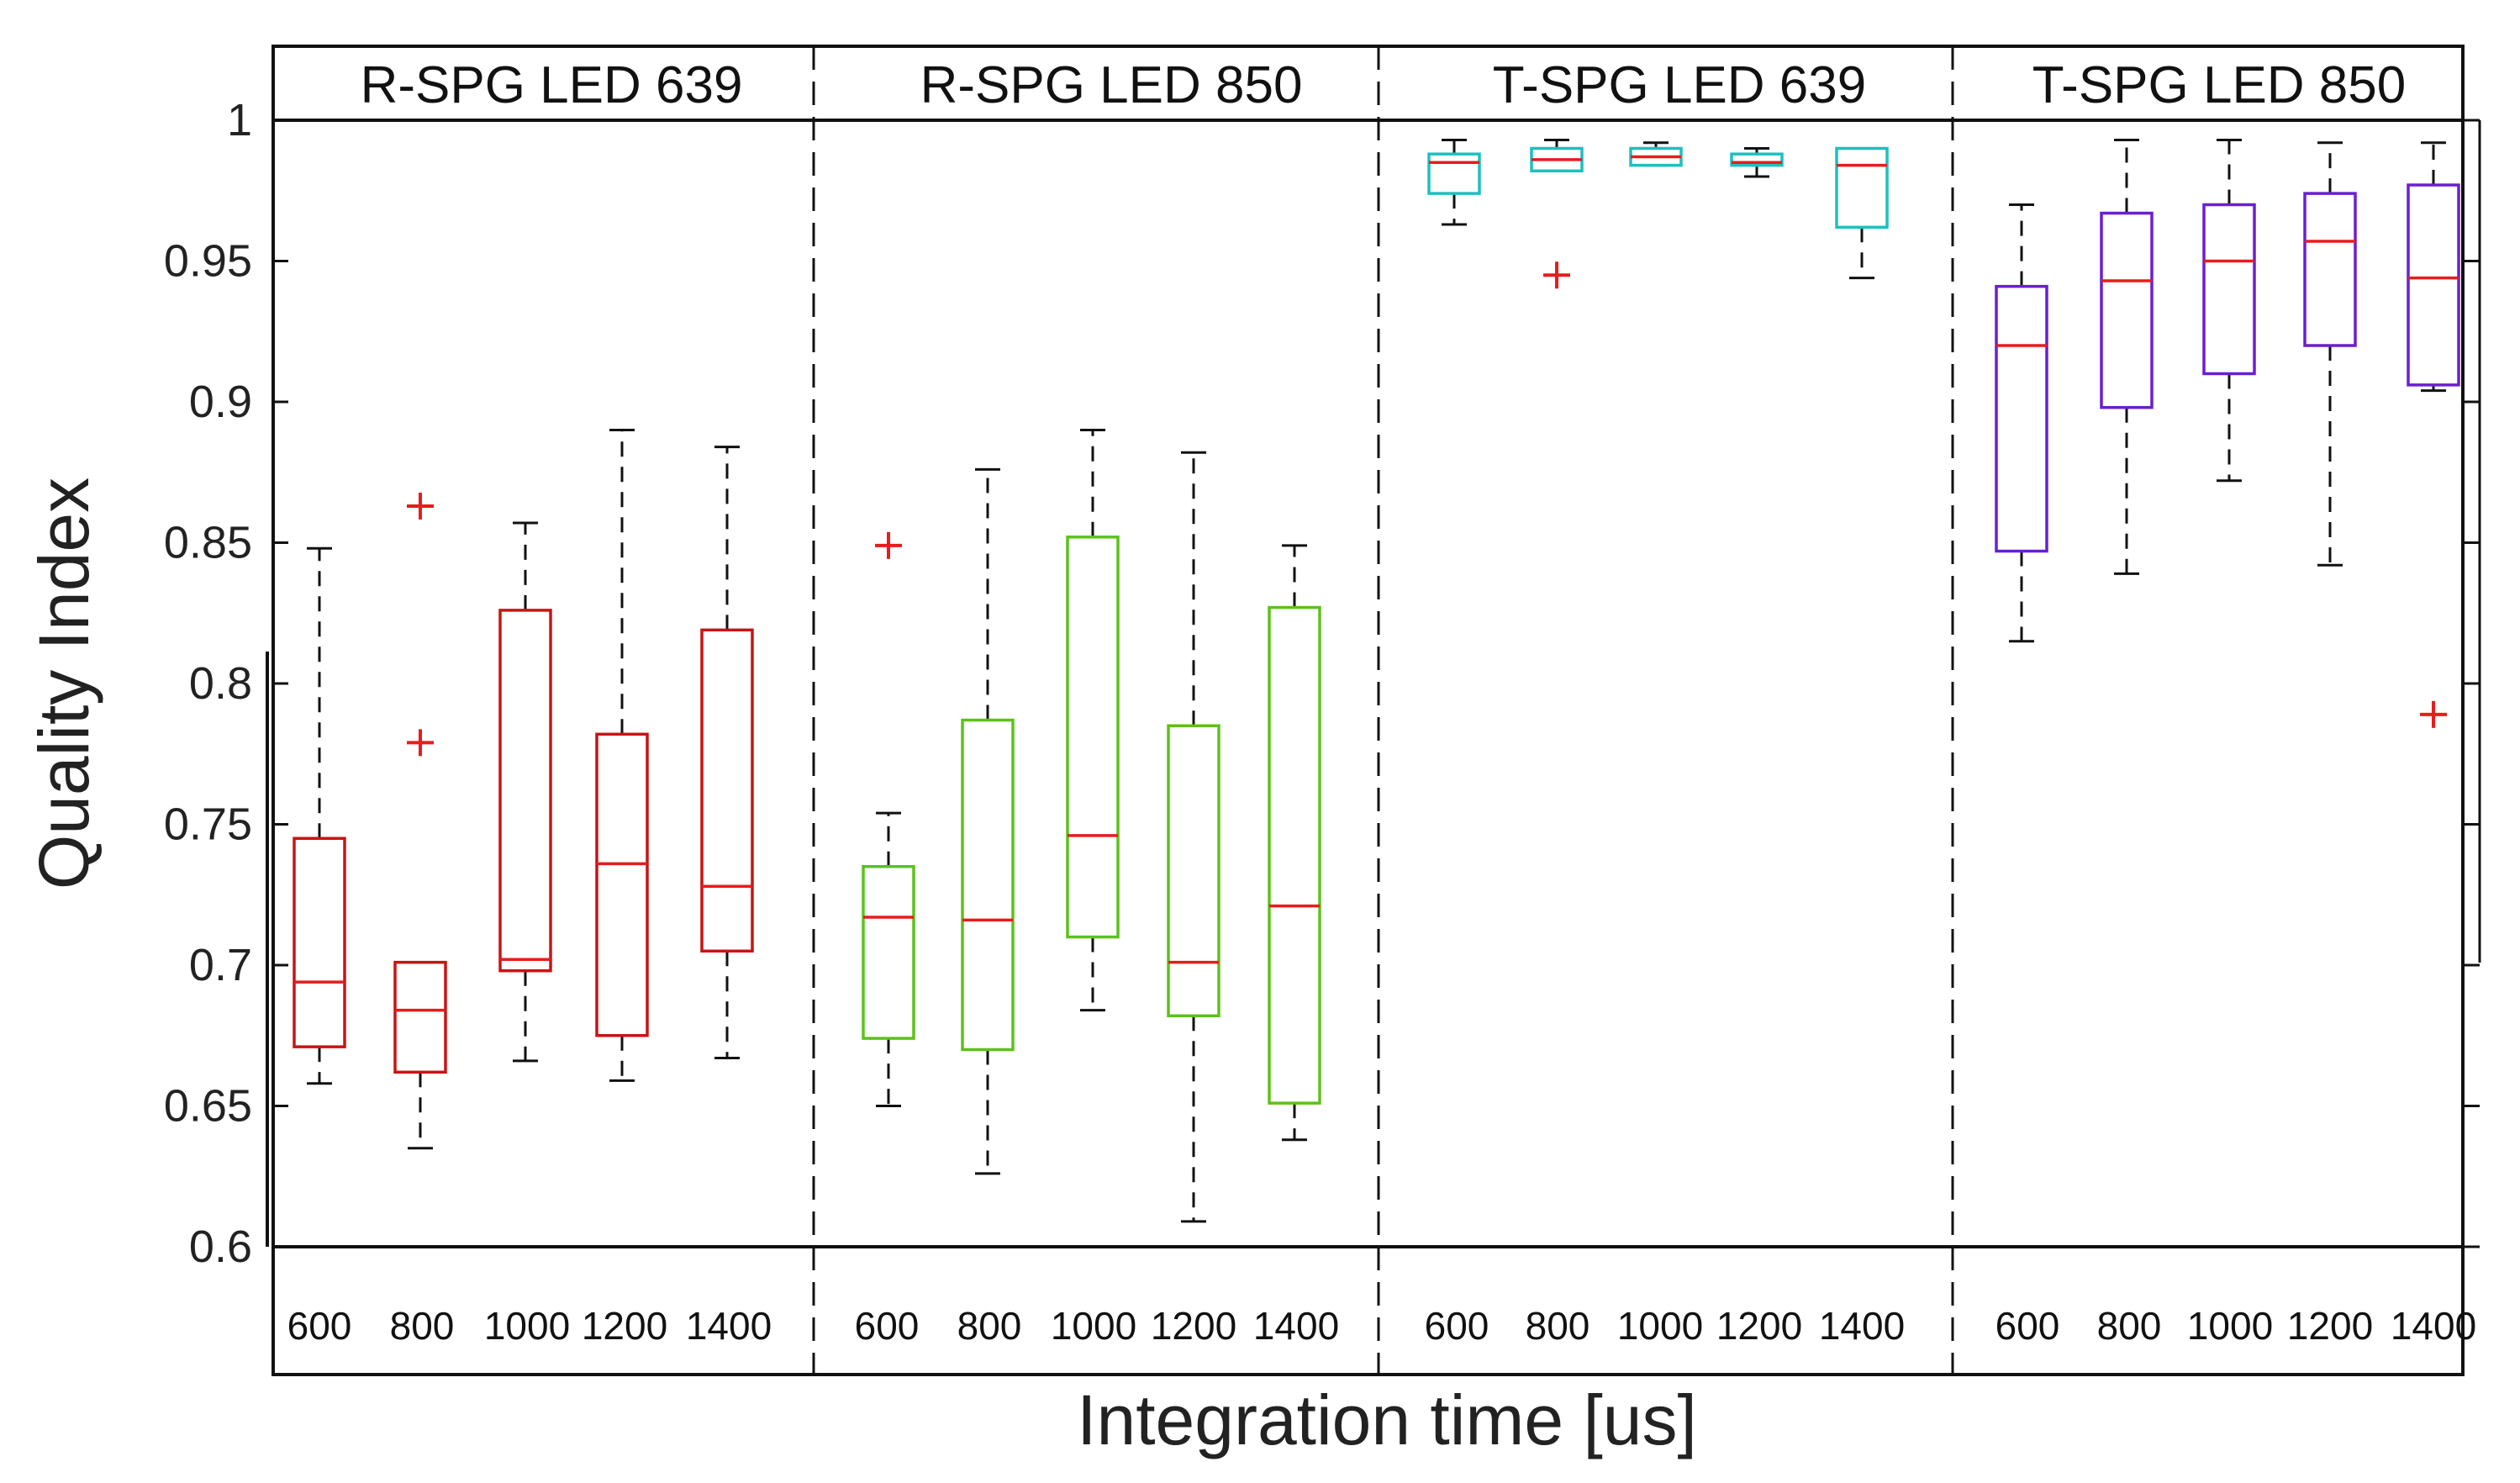 The image size is (2520, 1483). I want to click on panel-title: T-SPG LED 639, so click(1680, 85).